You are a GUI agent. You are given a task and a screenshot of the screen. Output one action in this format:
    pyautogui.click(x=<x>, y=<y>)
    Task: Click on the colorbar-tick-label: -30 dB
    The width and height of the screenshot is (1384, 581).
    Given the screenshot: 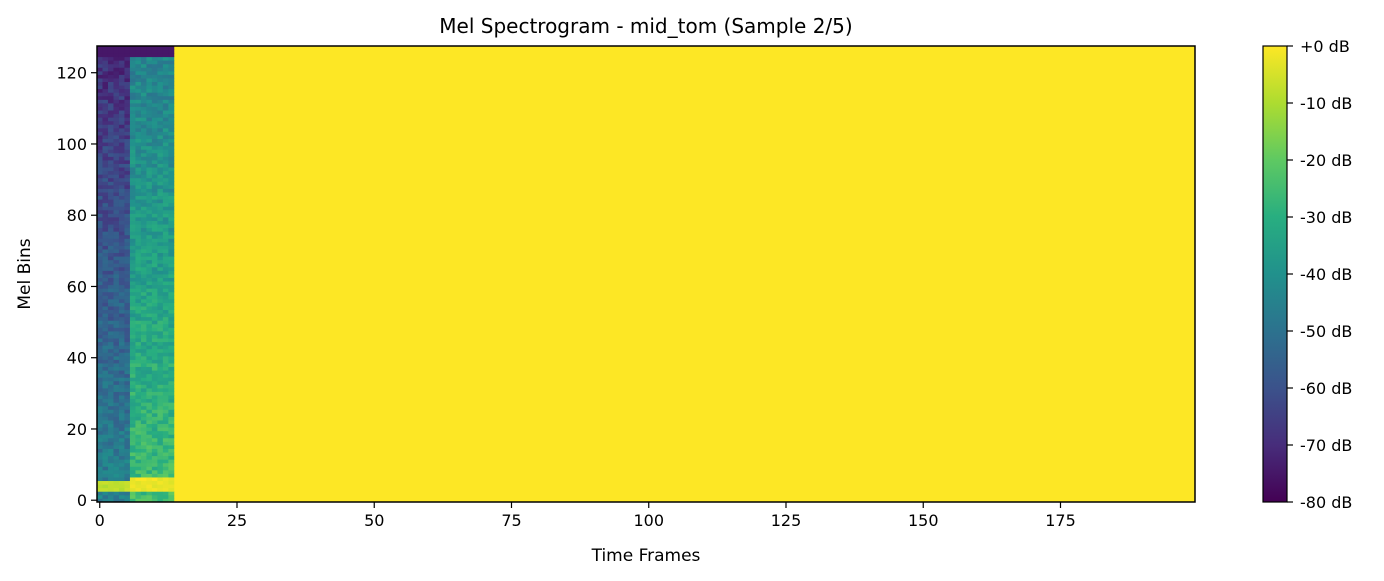 What is the action you would take?
    pyautogui.click(x=1326, y=217)
    